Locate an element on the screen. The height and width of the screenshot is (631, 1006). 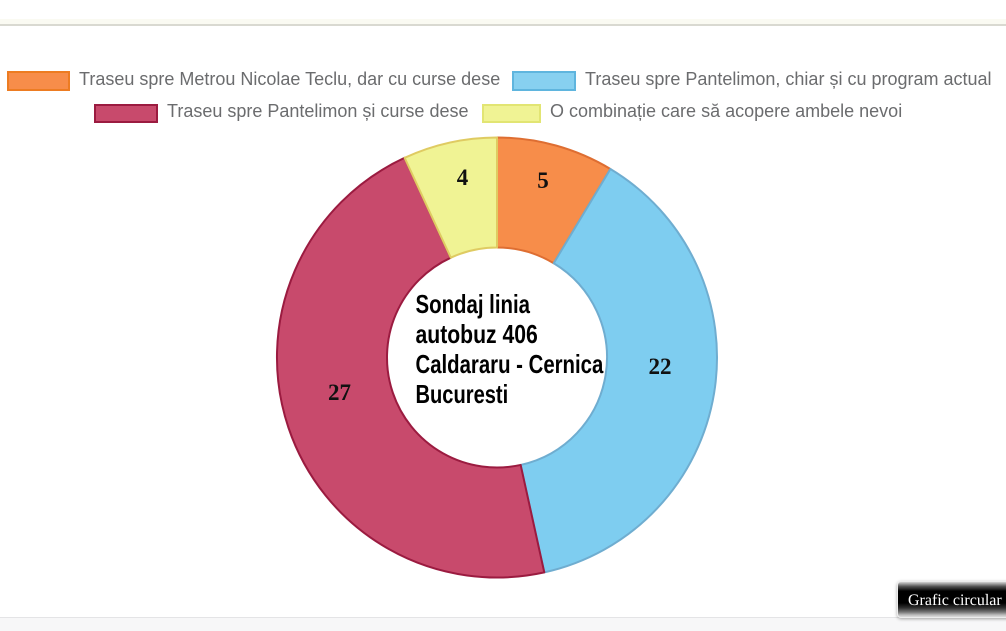
svg-text: 4 is located at coordinates (463, 177).